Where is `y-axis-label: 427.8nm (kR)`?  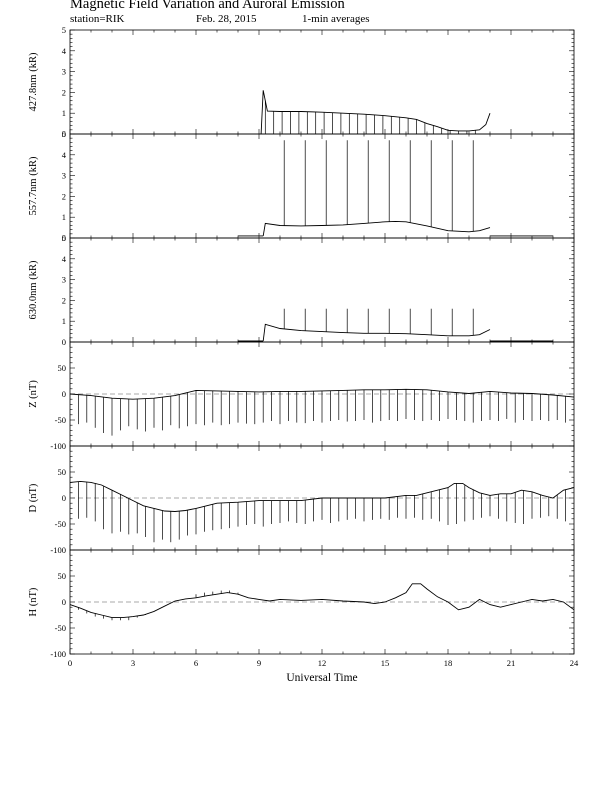
y-axis-label: 427.8nm (kR) is located at coordinates (33, 81).